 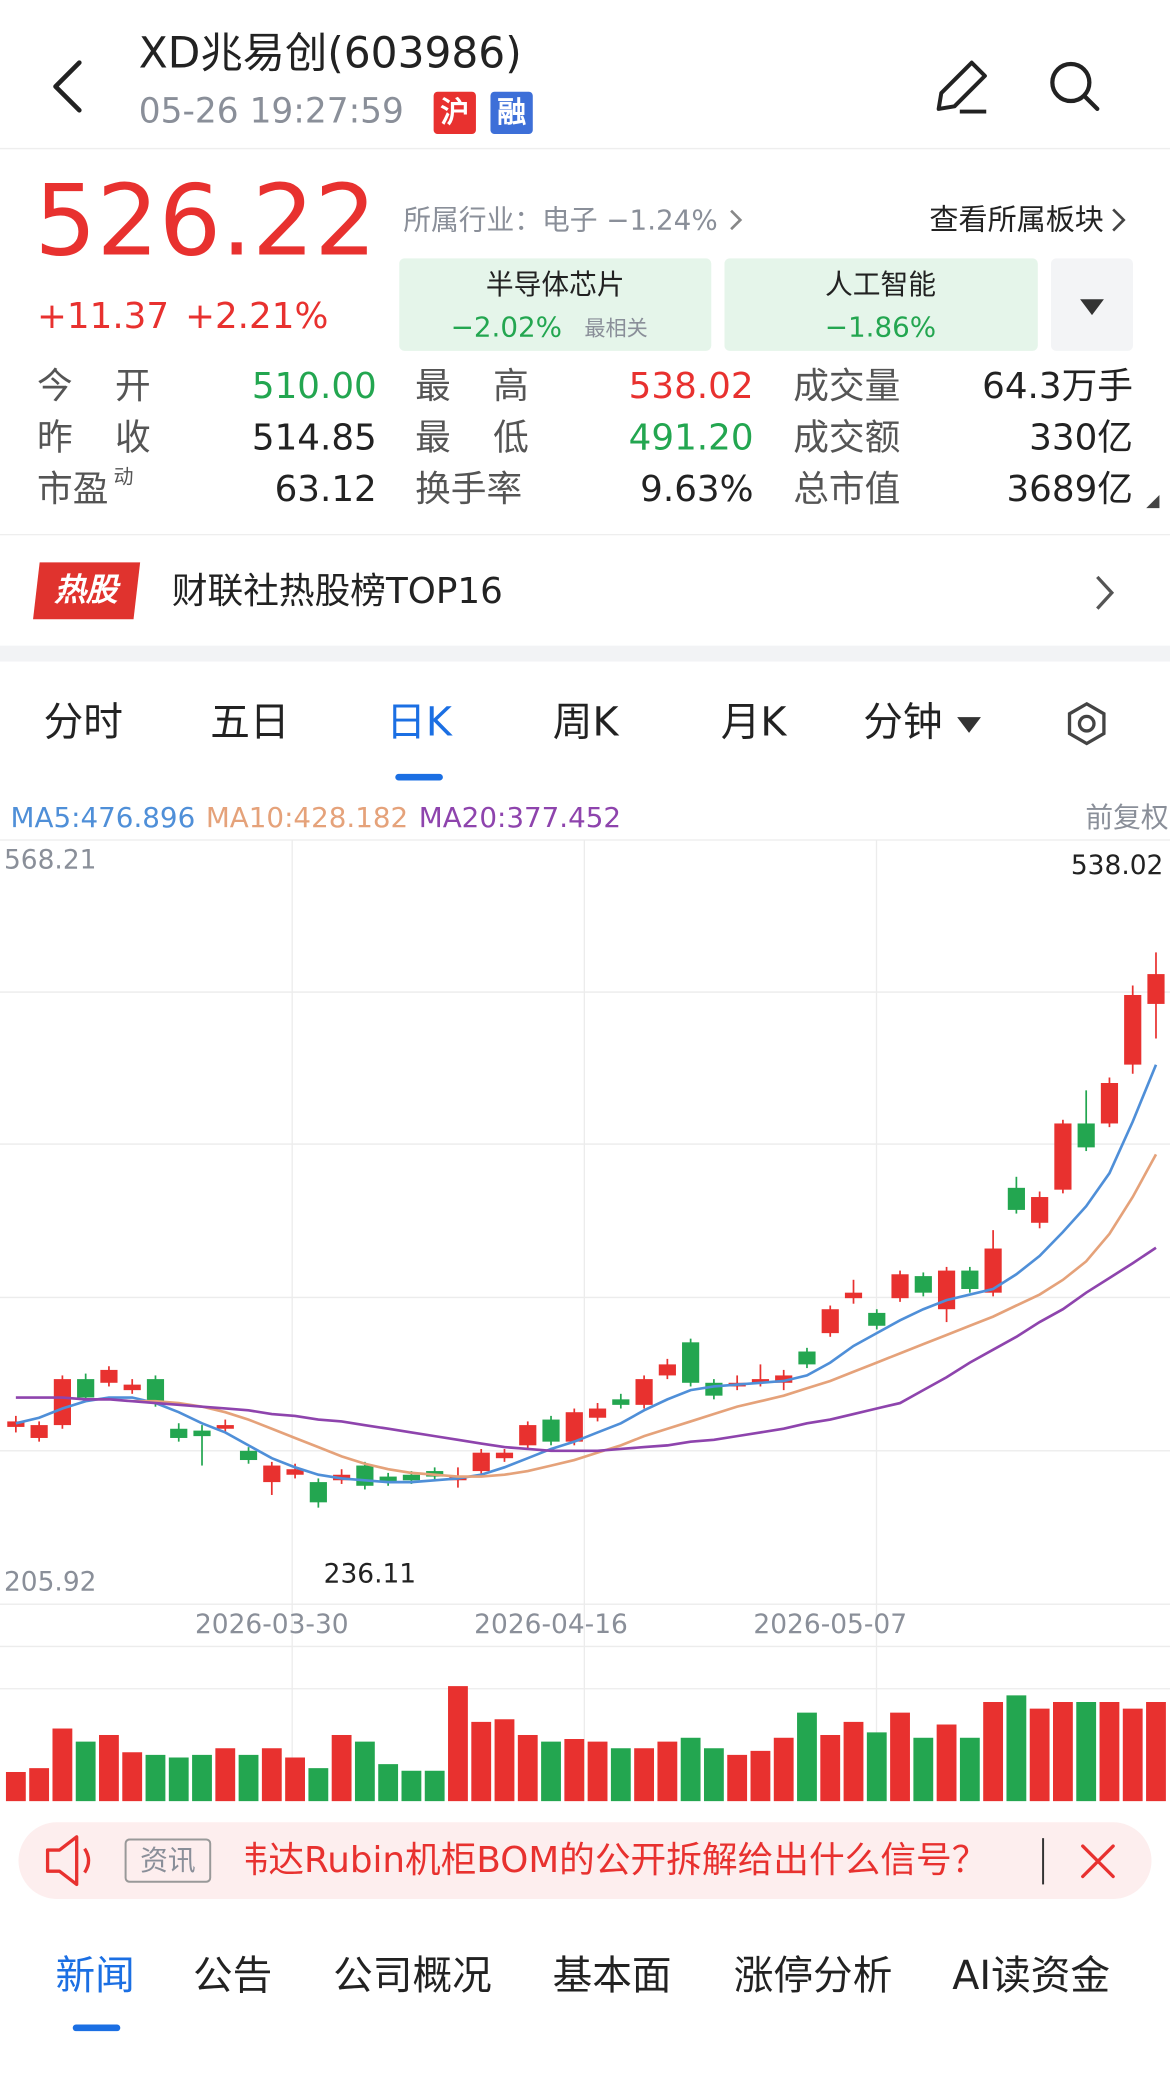 I want to click on ticker-clip: 伟达Rubin机柜BOM的公开拆解给出什么信号？, so click(x=610, y=1860).